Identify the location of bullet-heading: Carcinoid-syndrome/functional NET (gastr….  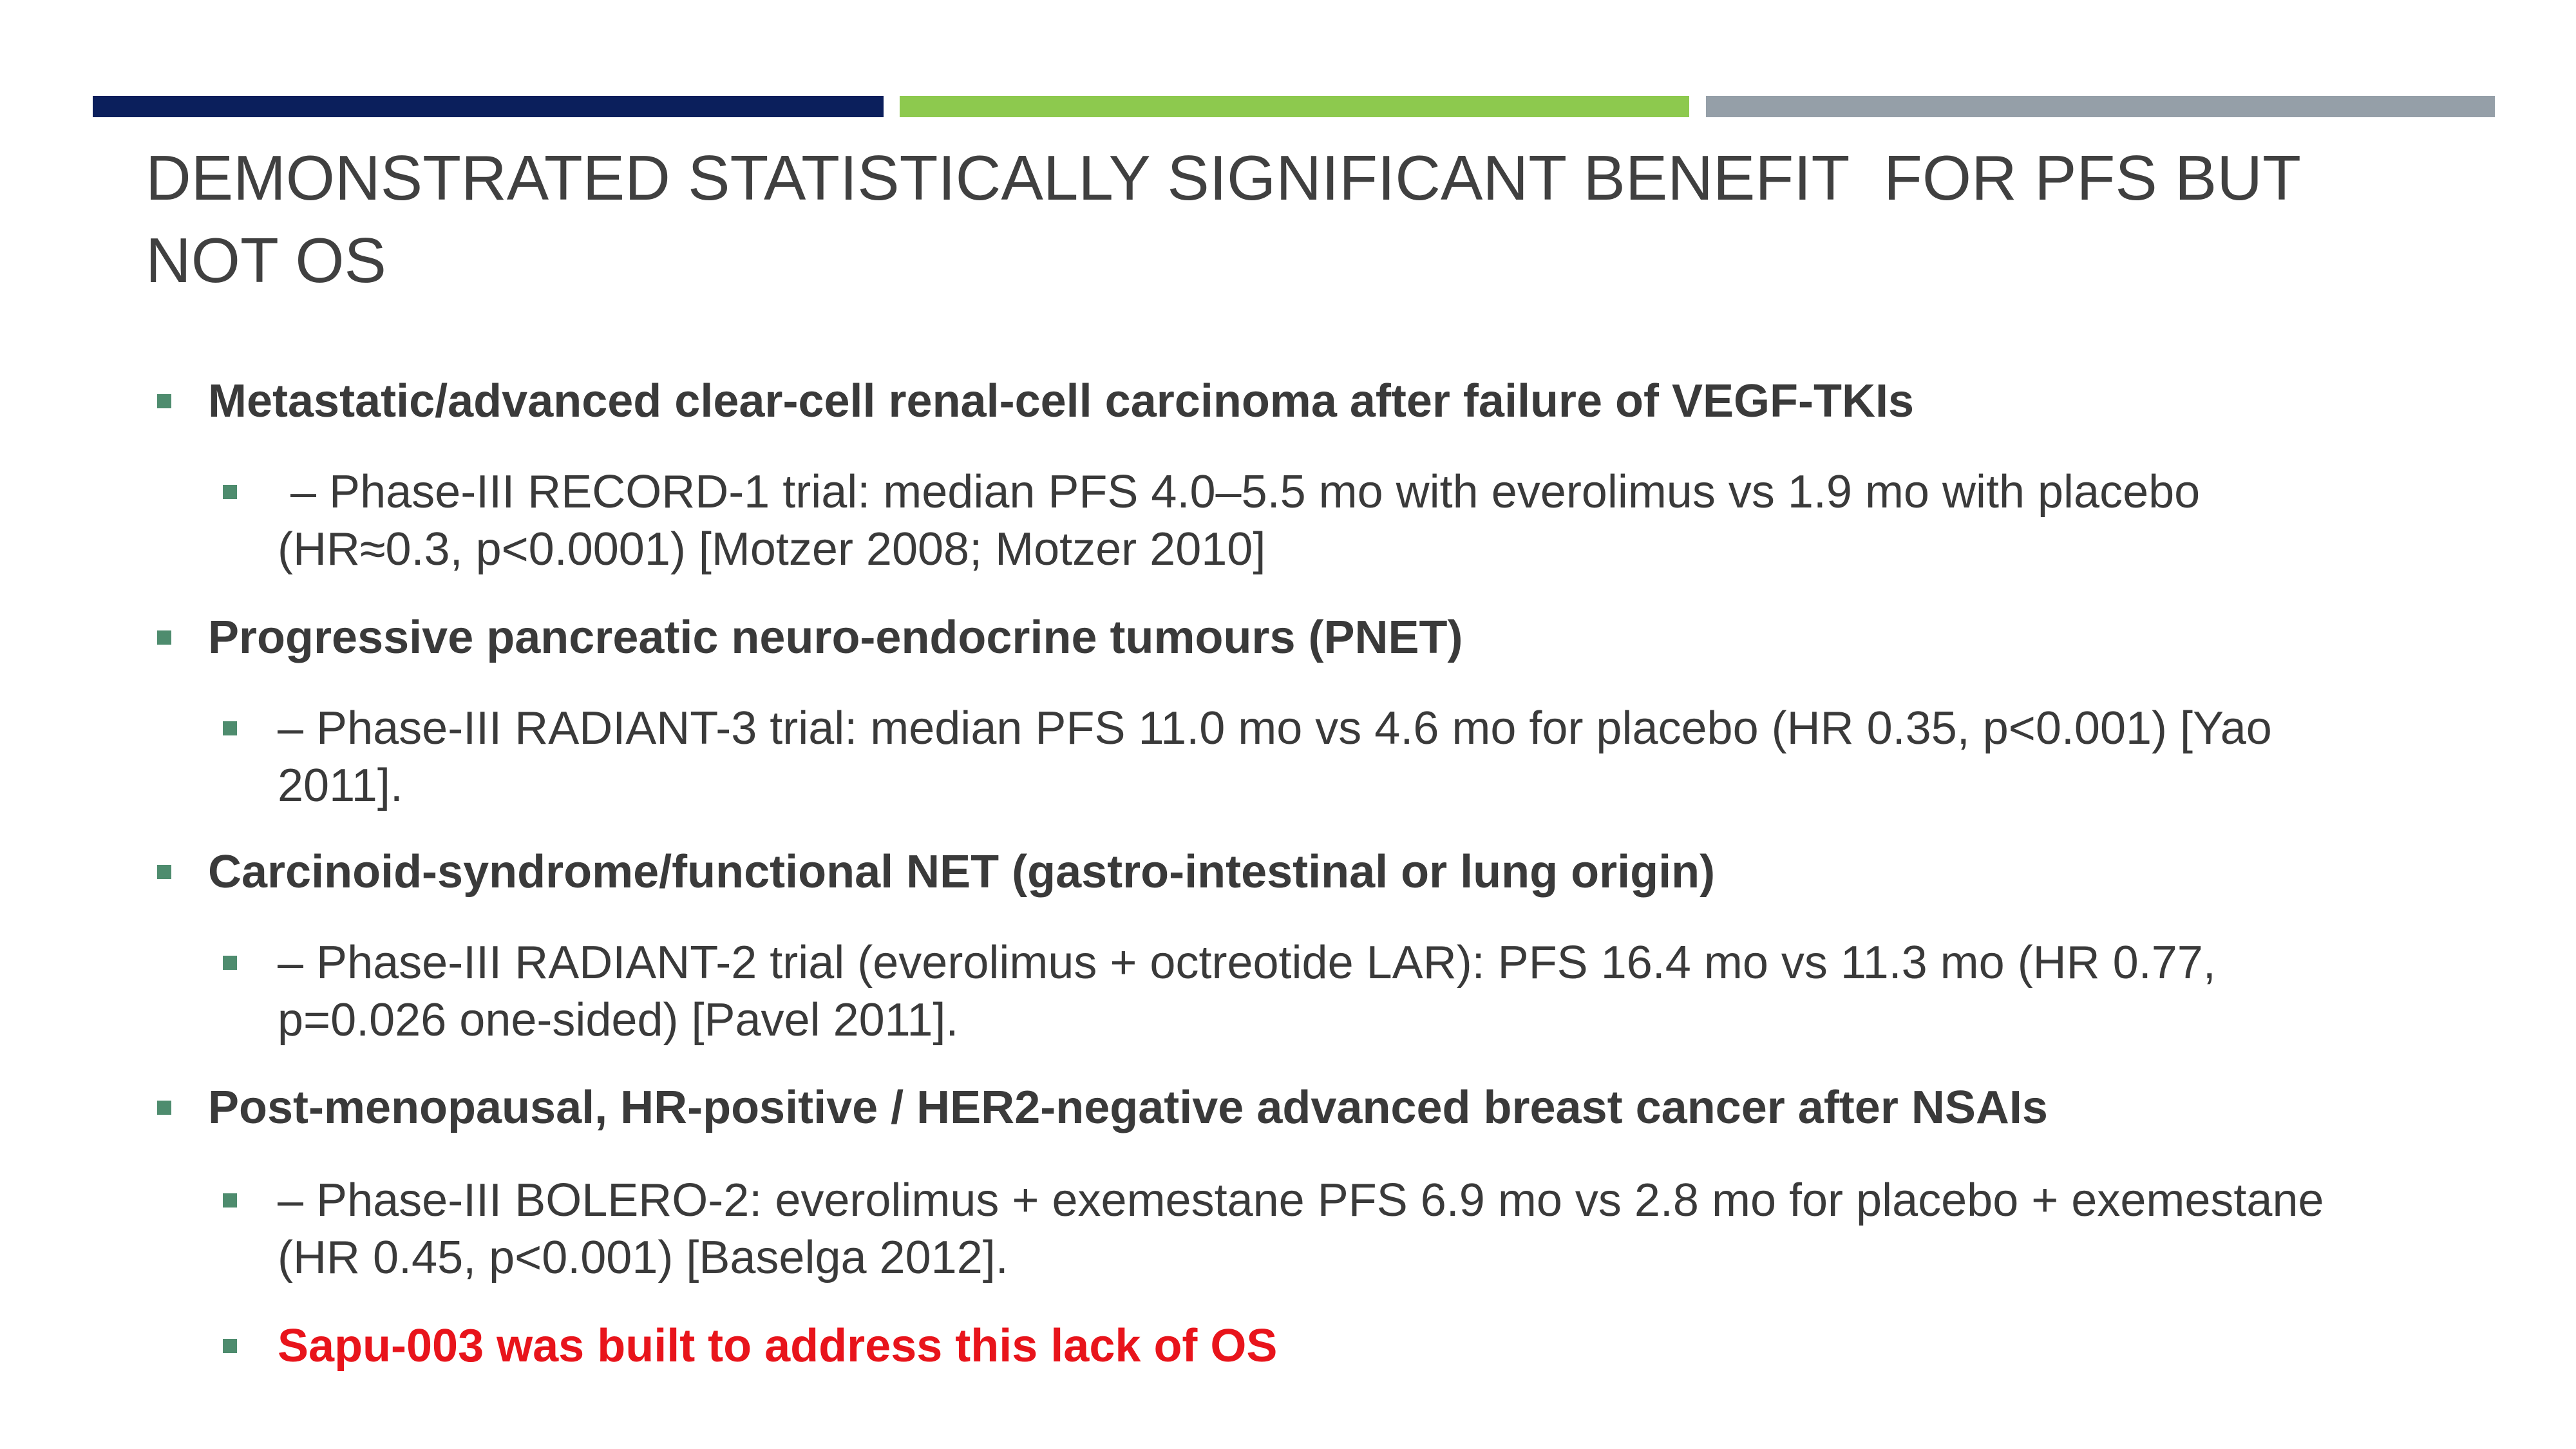
(962, 872).